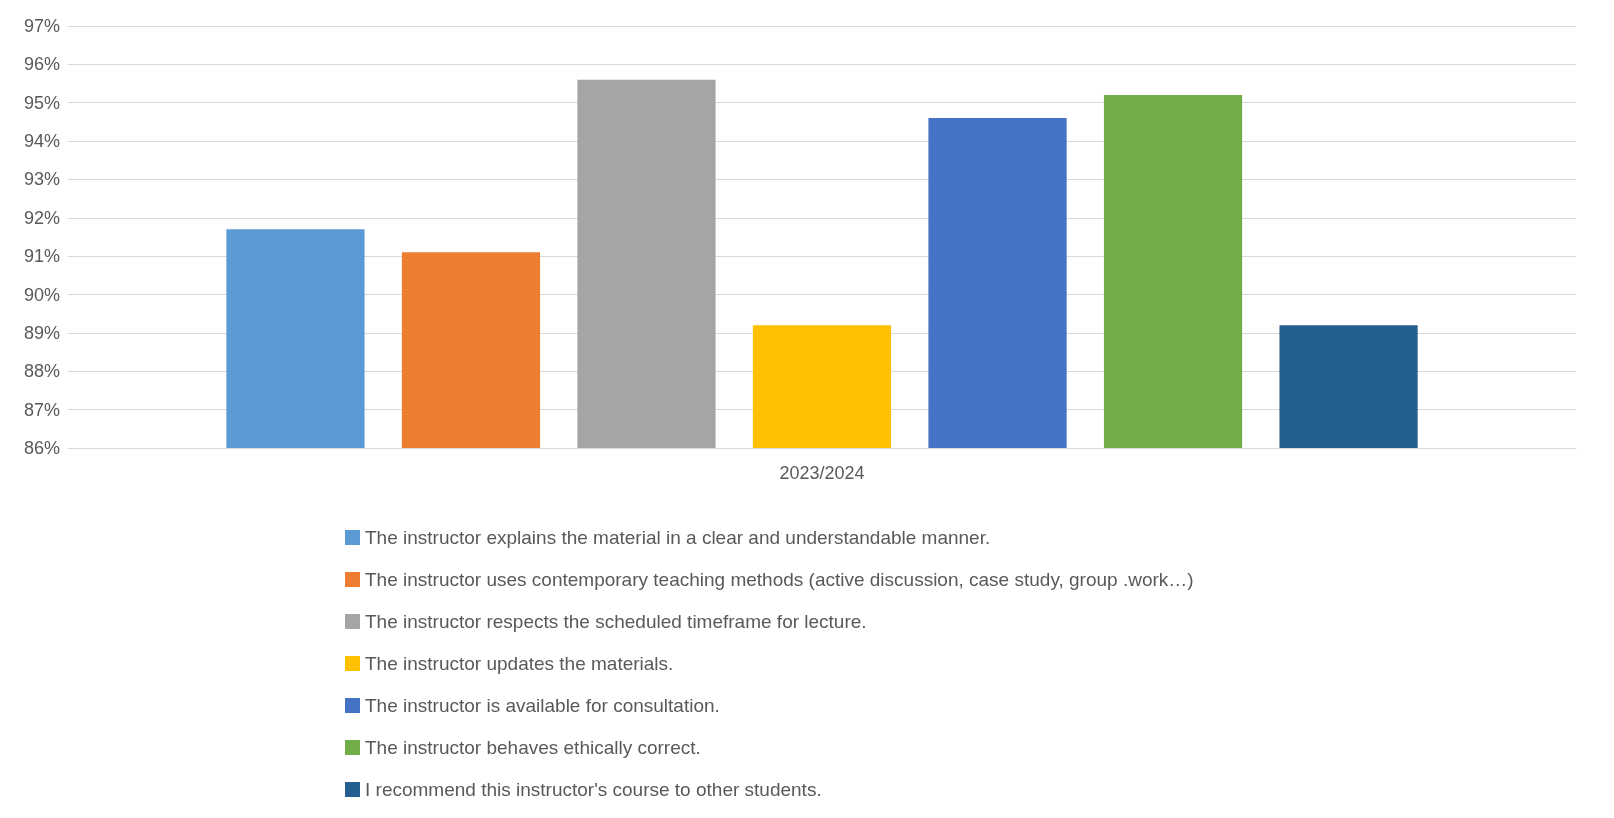  I want to click on y-tick-label: 87%, so click(41, 409).